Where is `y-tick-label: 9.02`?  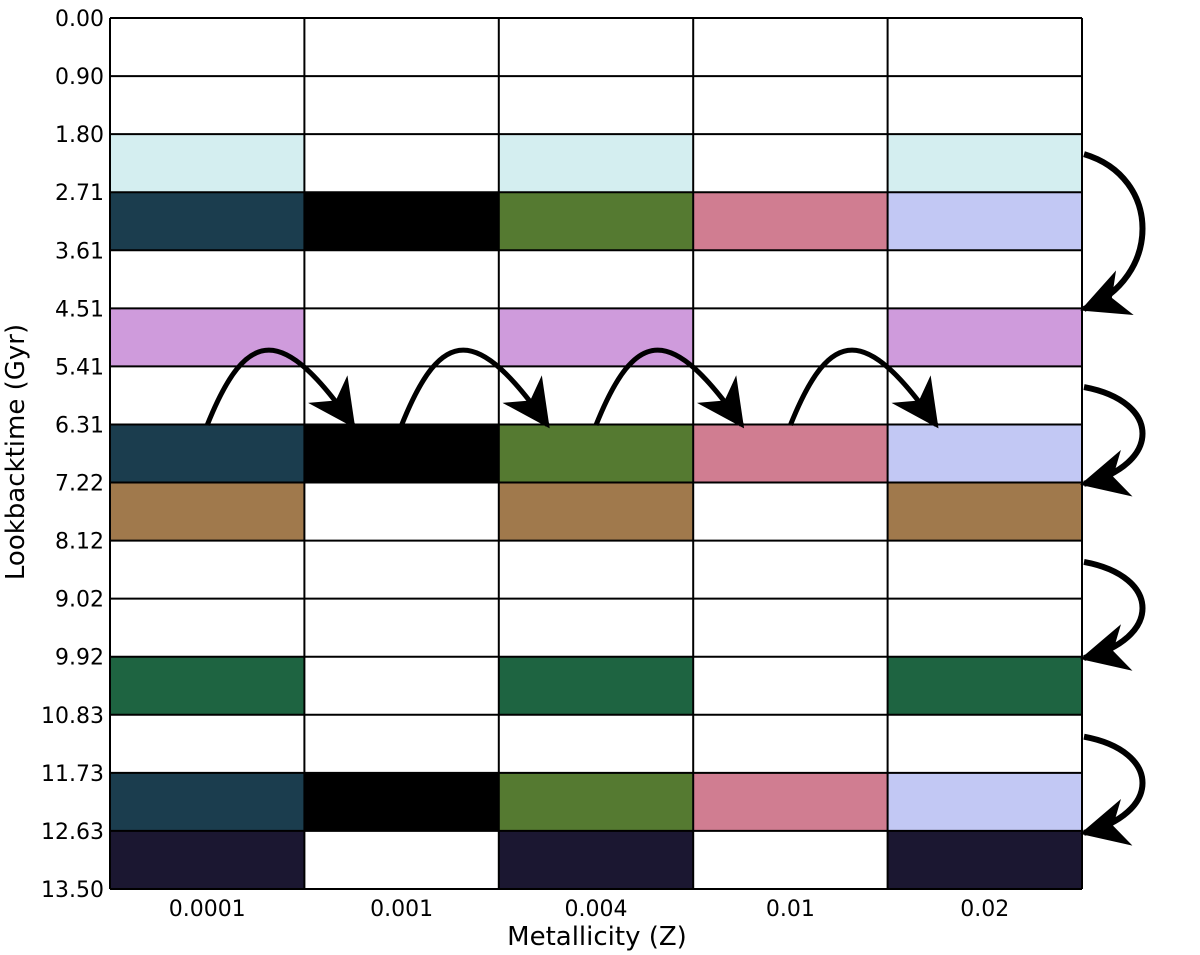 y-tick-label: 9.02 is located at coordinates (79, 600).